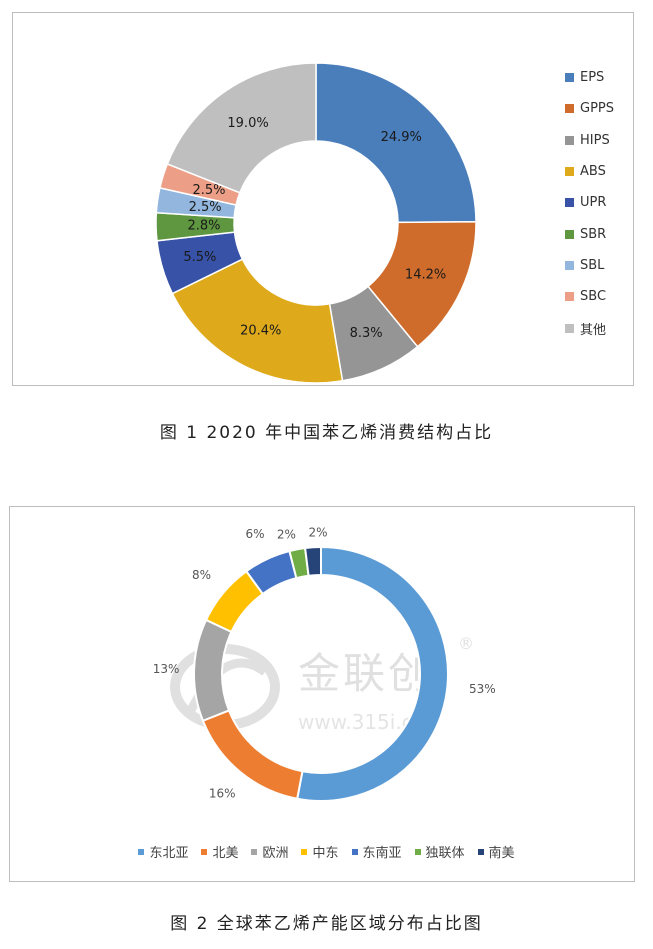 The height and width of the screenshot is (949, 653). I want to click on chart2-legend-item: 中东, so click(320, 851).